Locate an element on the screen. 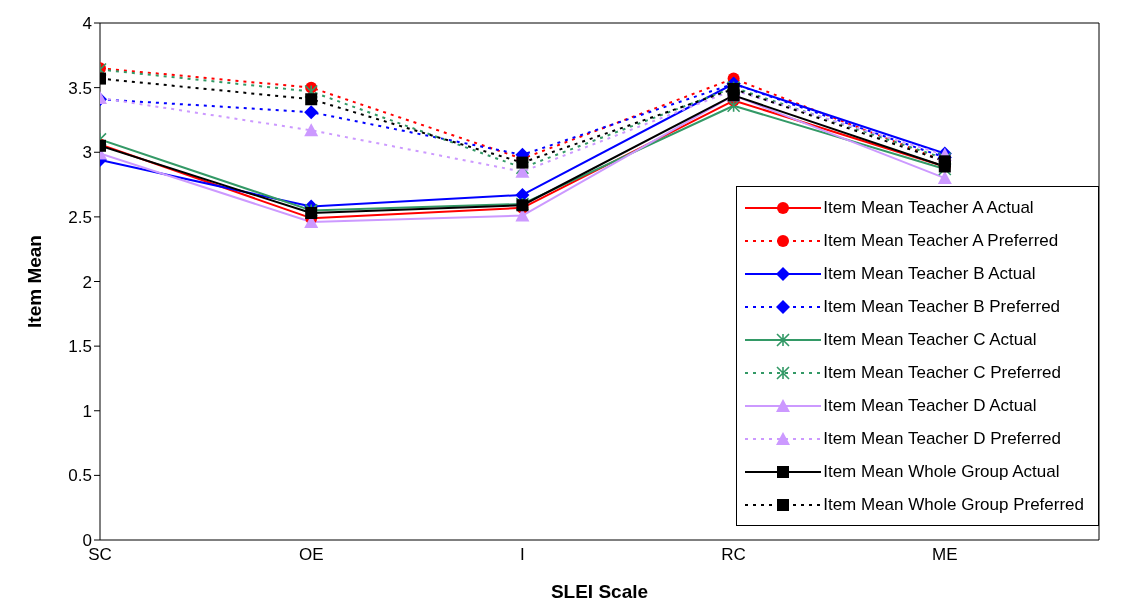  legend-label: Item Mean Whole Group Actual is located at coordinates (941, 471).